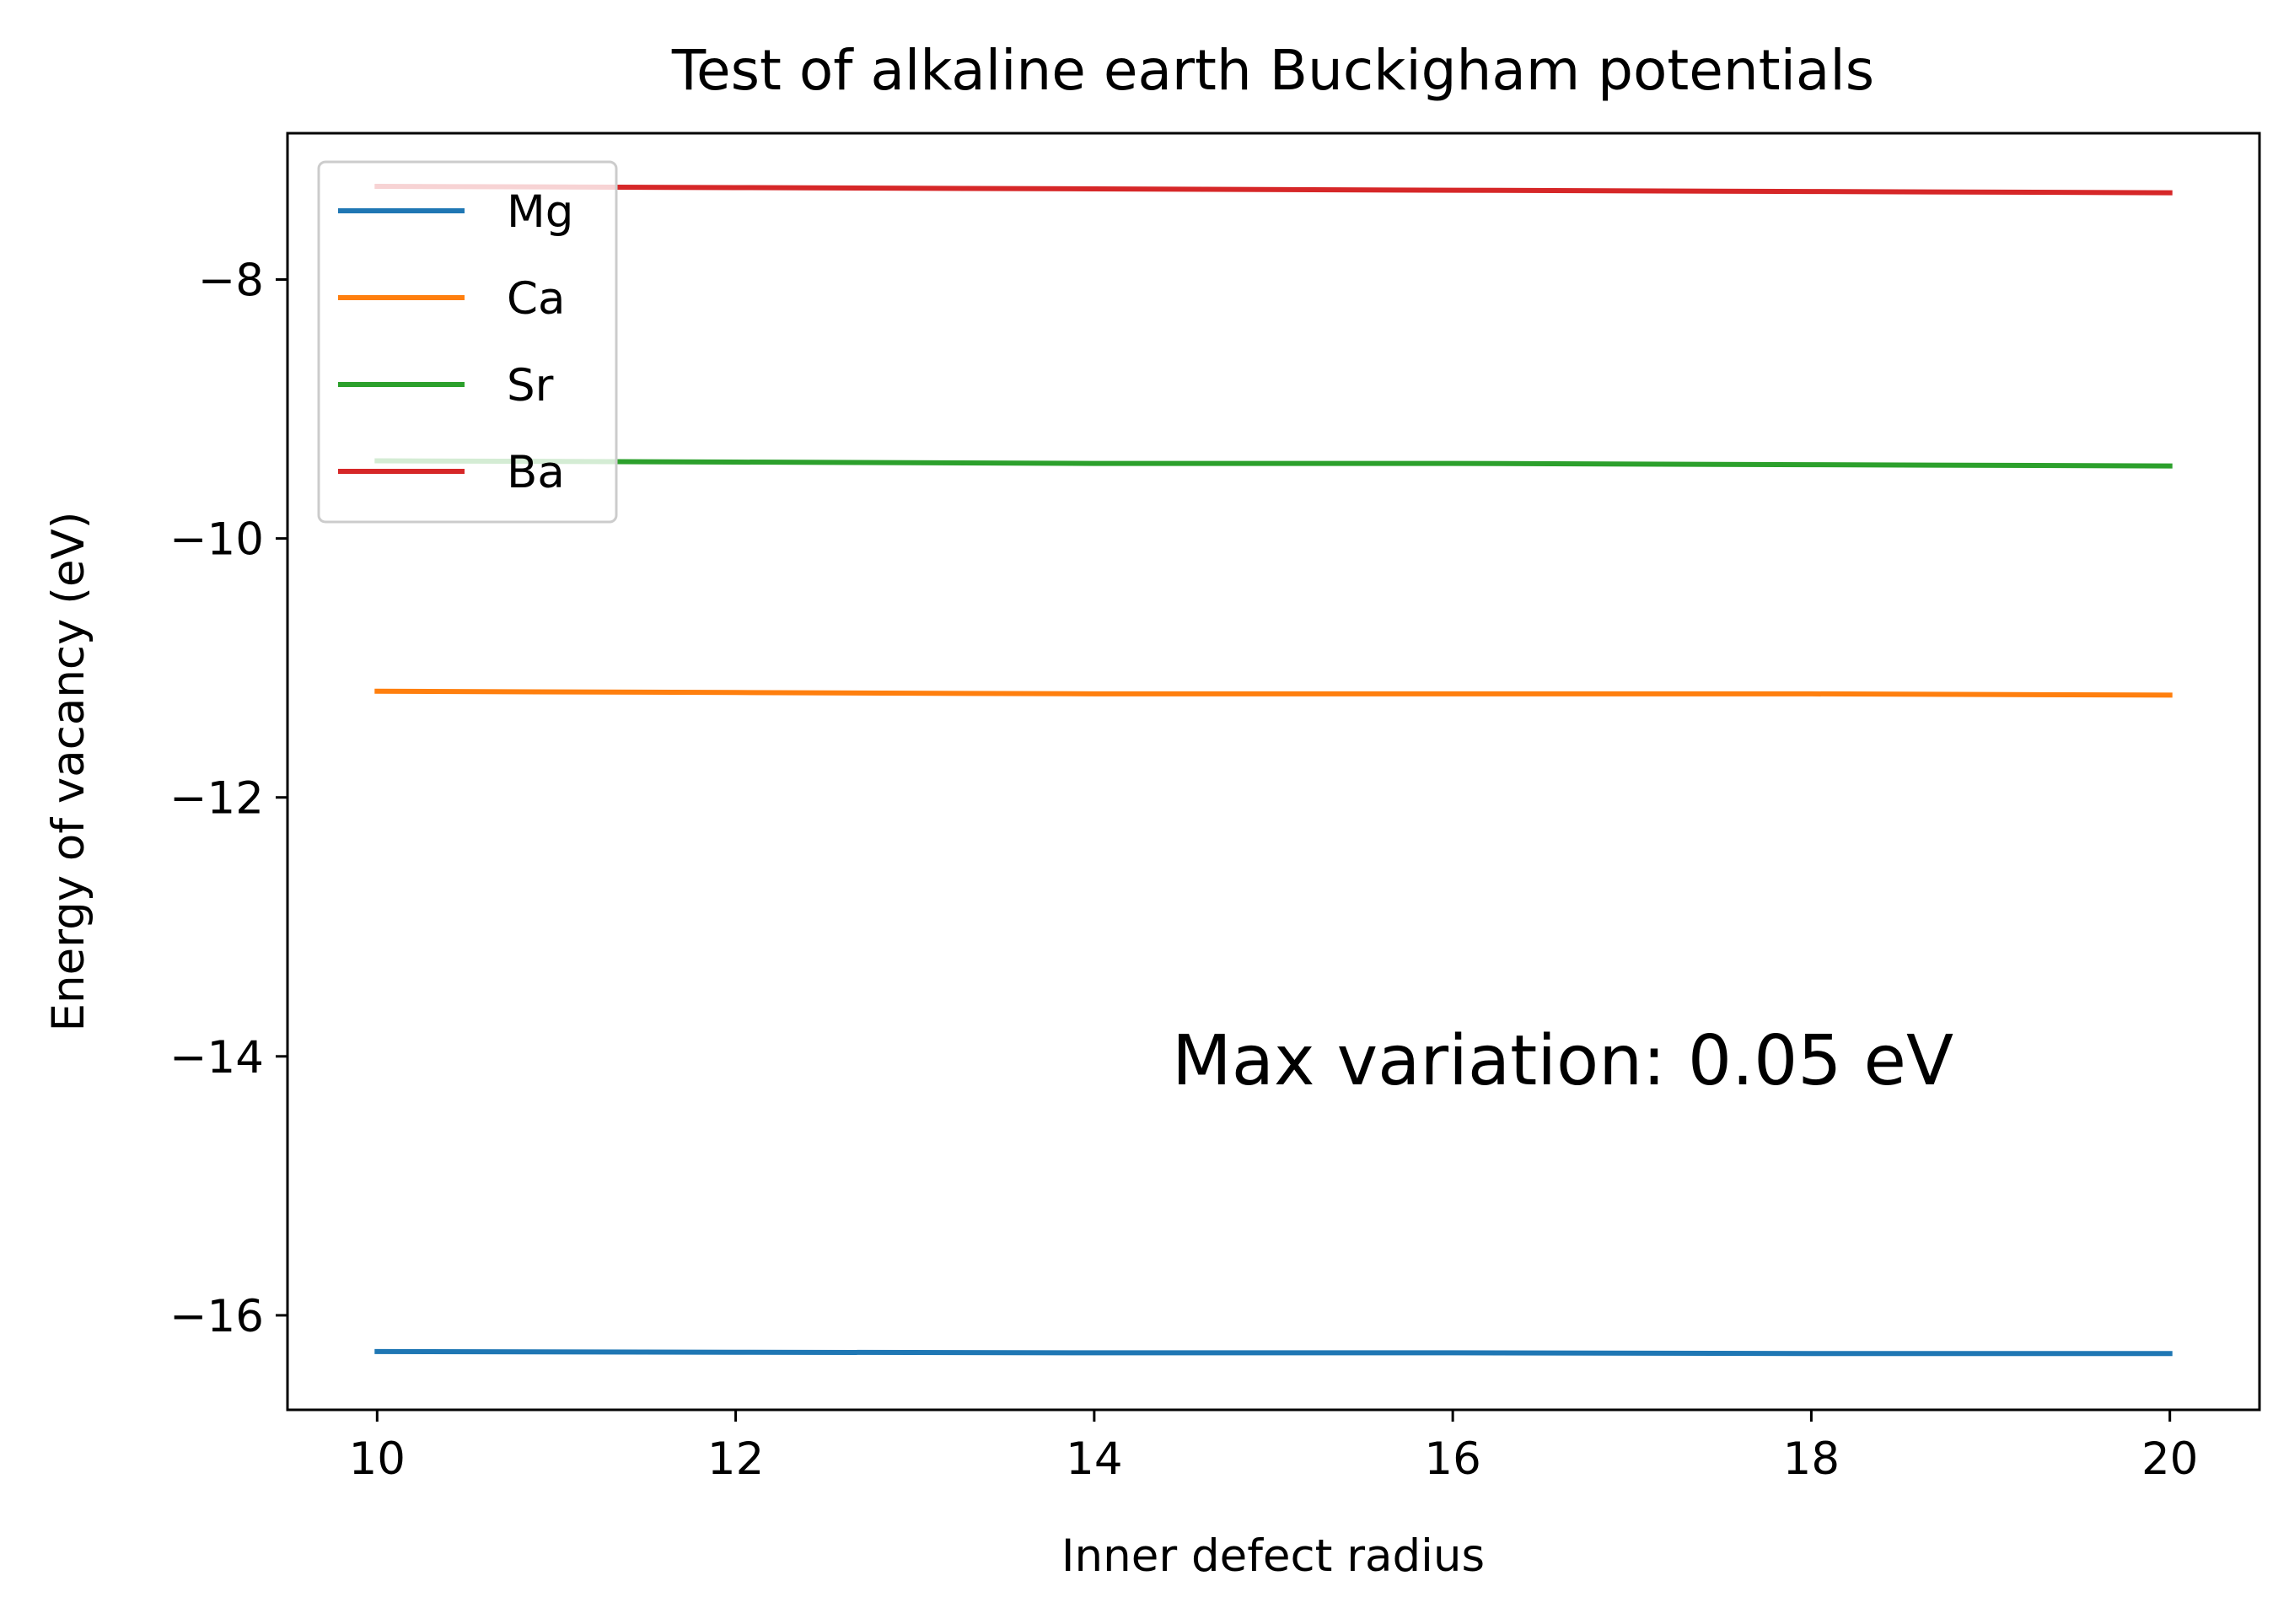 This screenshot has width=2289, height=1624. What do you see at coordinates (69, 772) in the screenshot?
I see `y-axis-label: Energy of vacancy (eV)` at bounding box center [69, 772].